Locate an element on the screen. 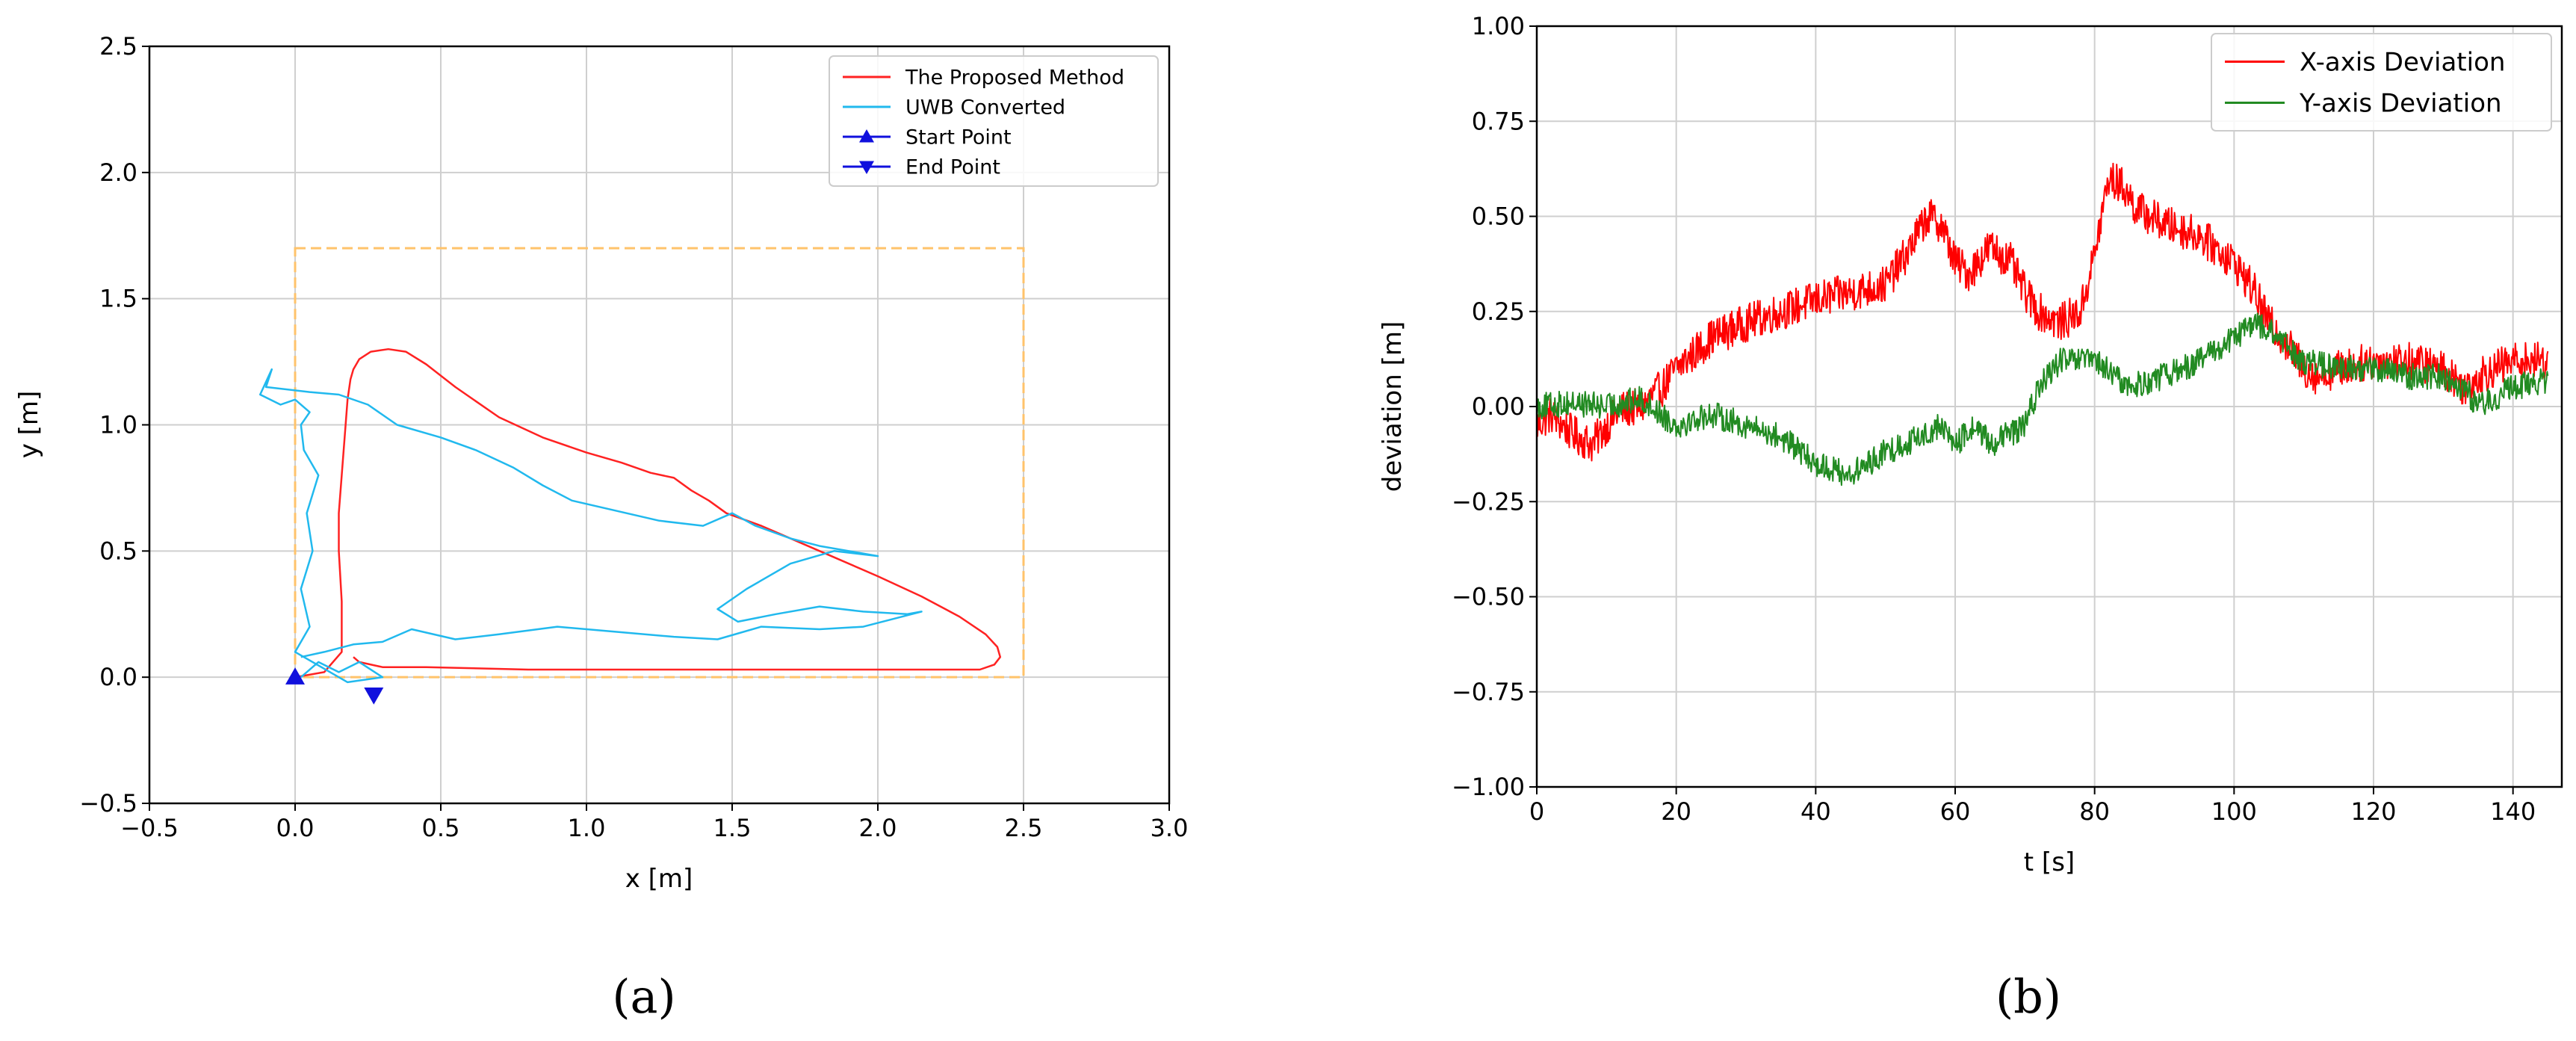  x-tick-label: 0.0 is located at coordinates (295, 828).